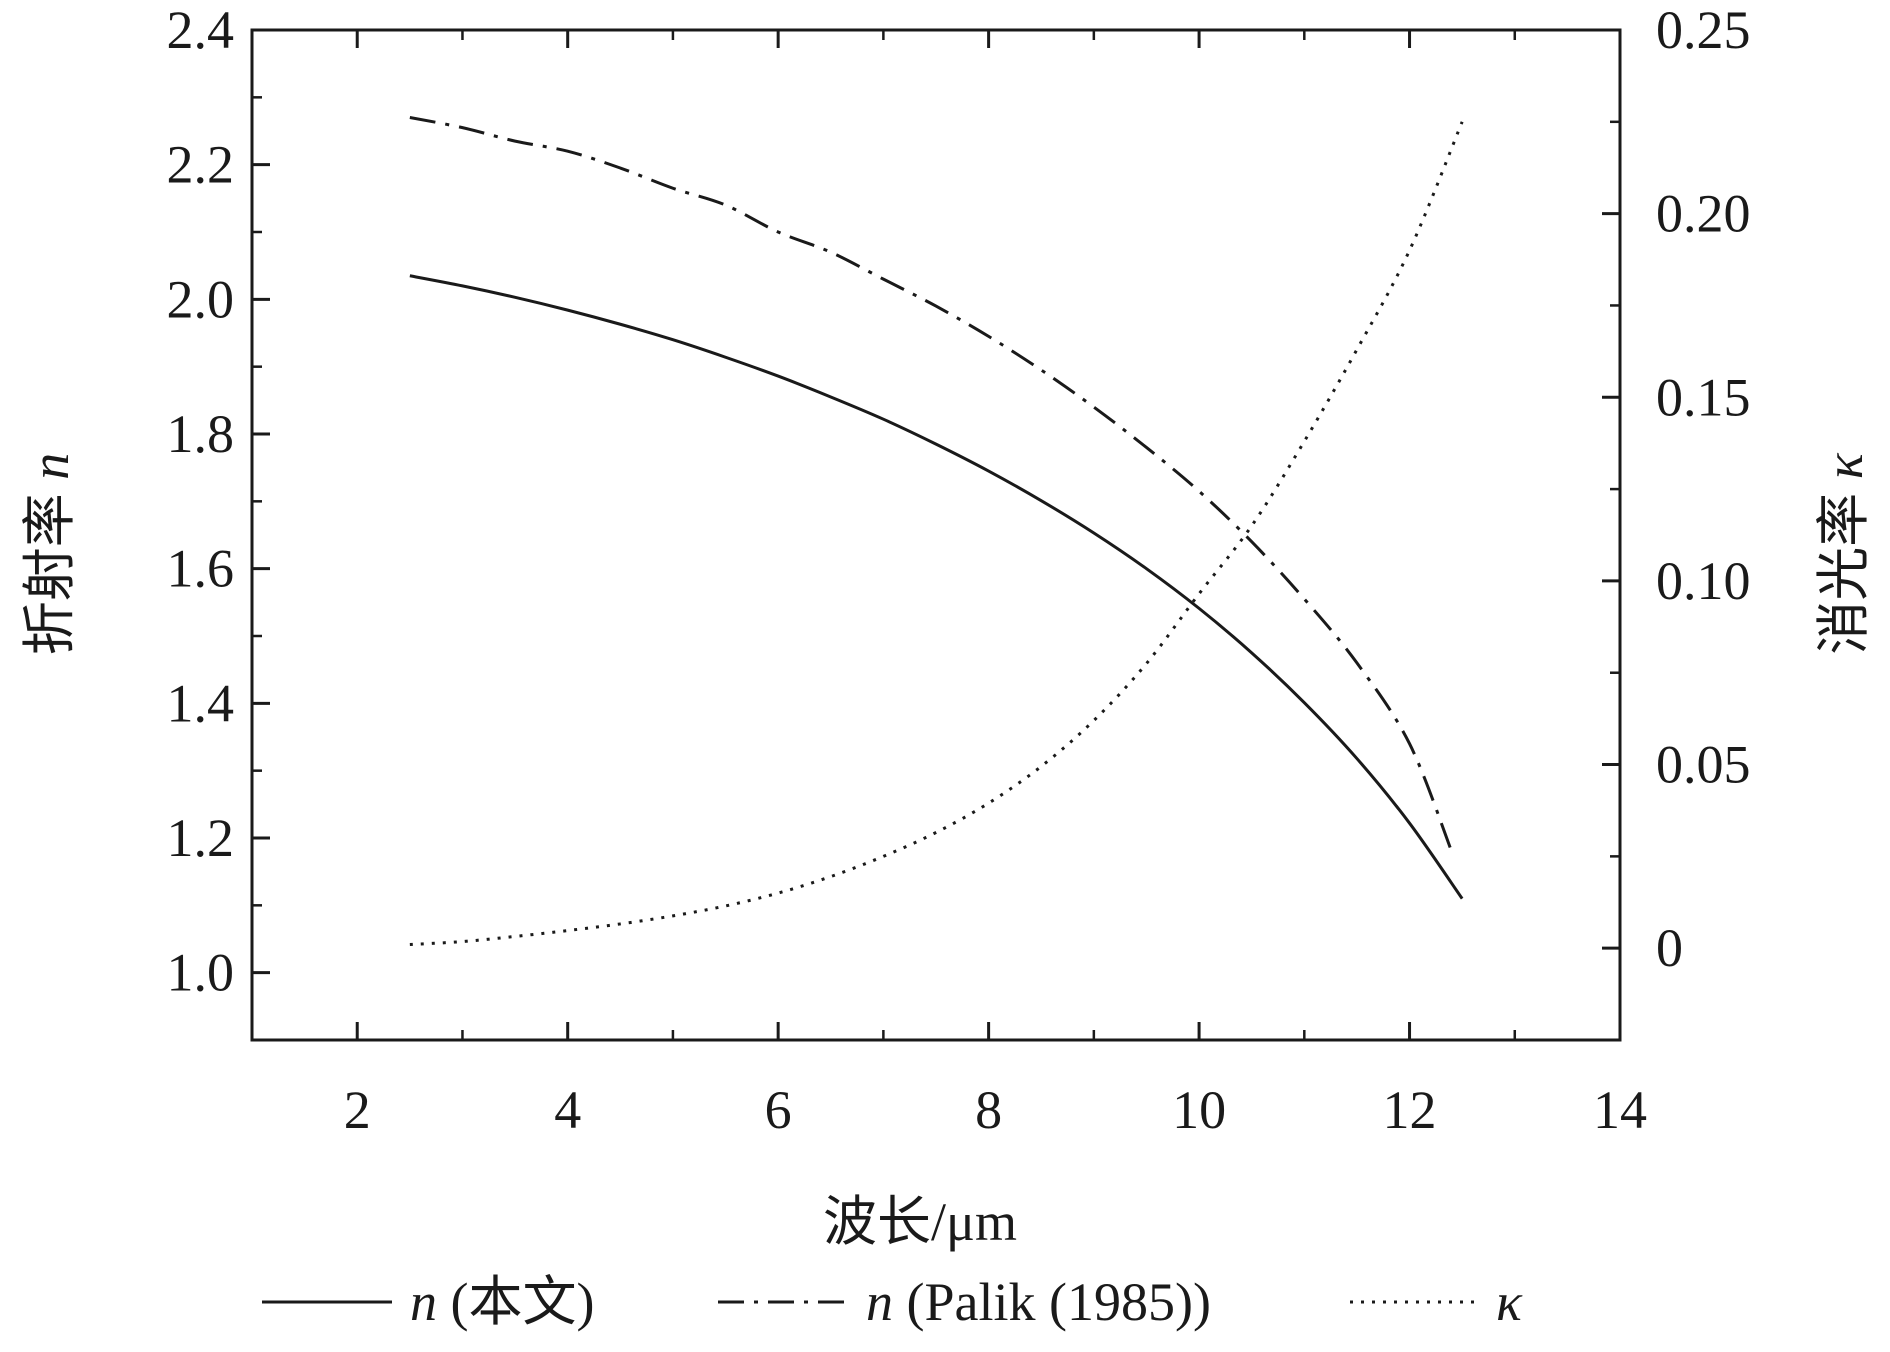 This screenshot has width=1890, height=1352. What do you see at coordinates (201, 165) in the screenshot?
I see `y-left-tick-label: 2.2` at bounding box center [201, 165].